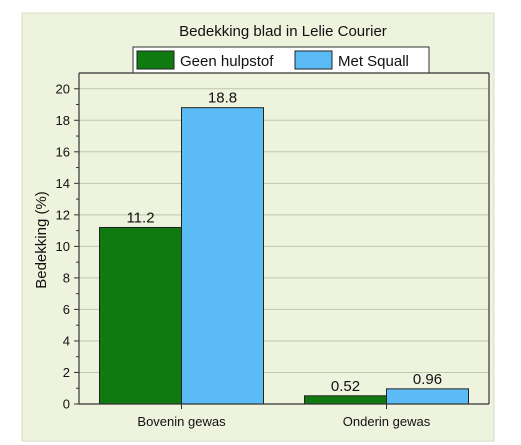 This screenshot has width=521, height=445. Describe the element at coordinates (63, 120) in the screenshot. I see `y-tick-label: 18` at that location.